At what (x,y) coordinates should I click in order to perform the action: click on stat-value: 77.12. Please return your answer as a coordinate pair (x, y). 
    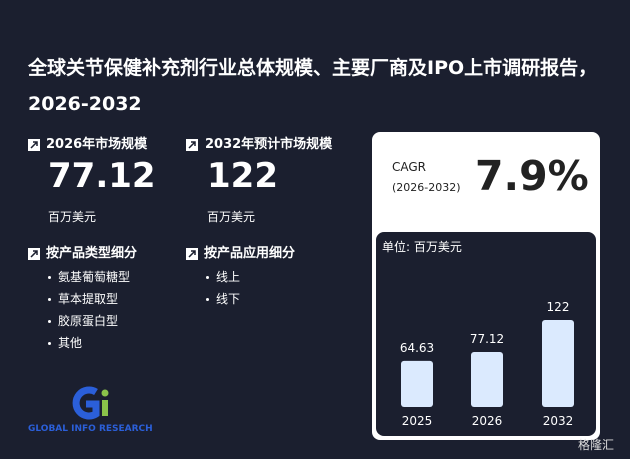
    Looking at the image, I should click on (102, 176).